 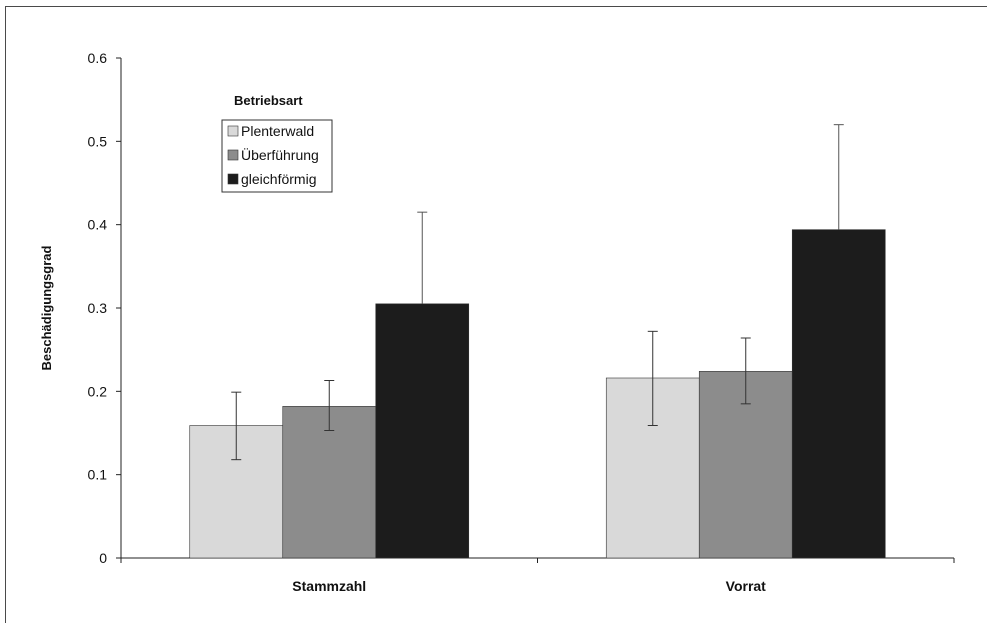 What do you see at coordinates (280, 154) in the screenshot?
I see `legend-label: Überführung` at bounding box center [280, 154].